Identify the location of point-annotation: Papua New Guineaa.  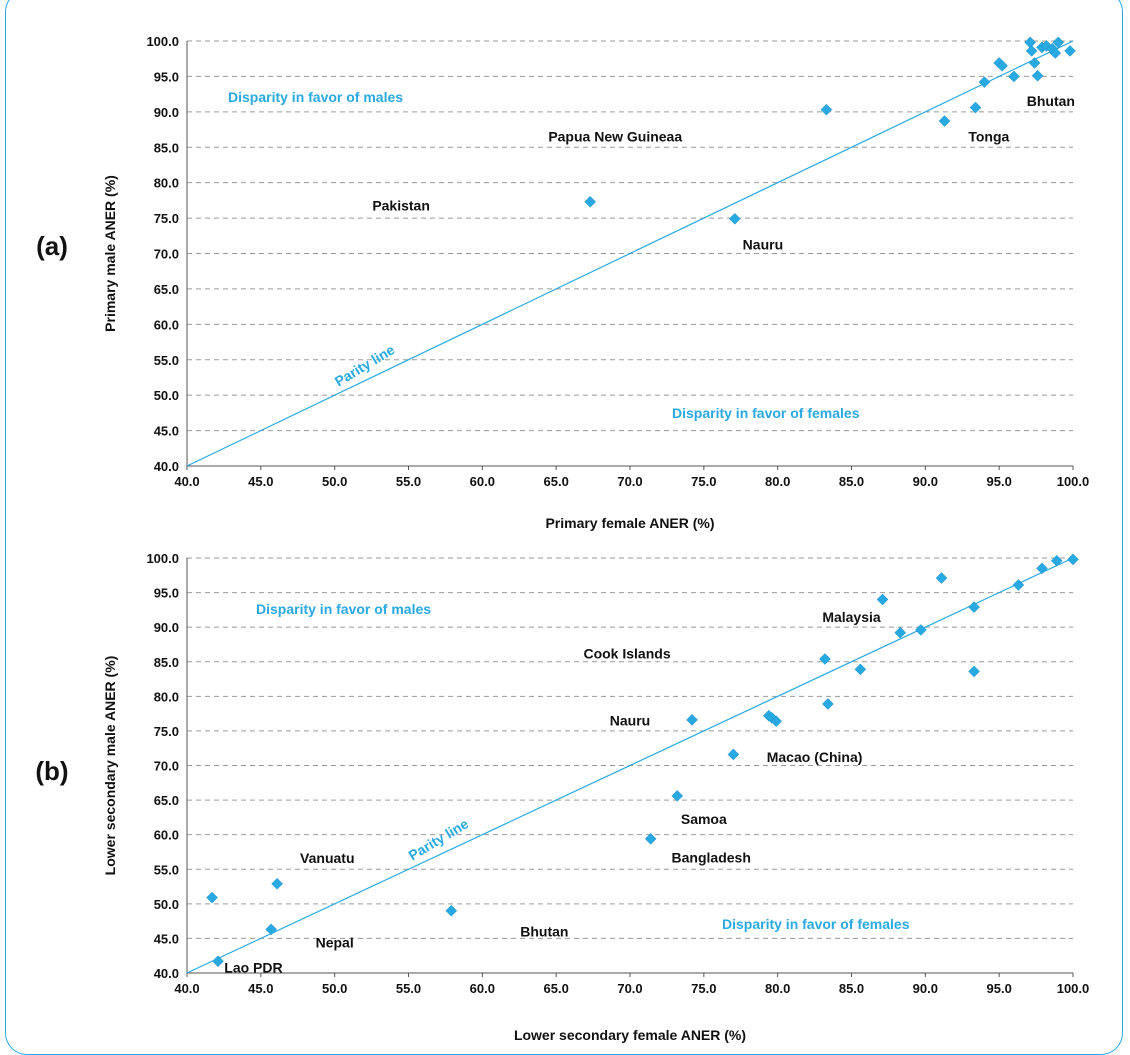
(615, 137).